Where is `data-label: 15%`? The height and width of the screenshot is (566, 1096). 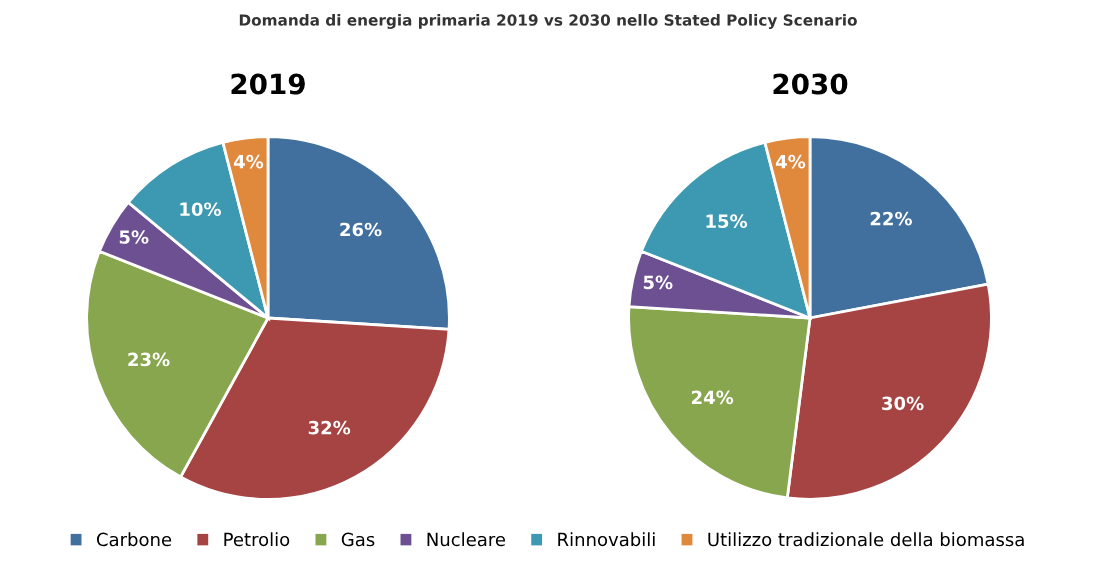
data-label: 15% is located at coordinates (727, 221).